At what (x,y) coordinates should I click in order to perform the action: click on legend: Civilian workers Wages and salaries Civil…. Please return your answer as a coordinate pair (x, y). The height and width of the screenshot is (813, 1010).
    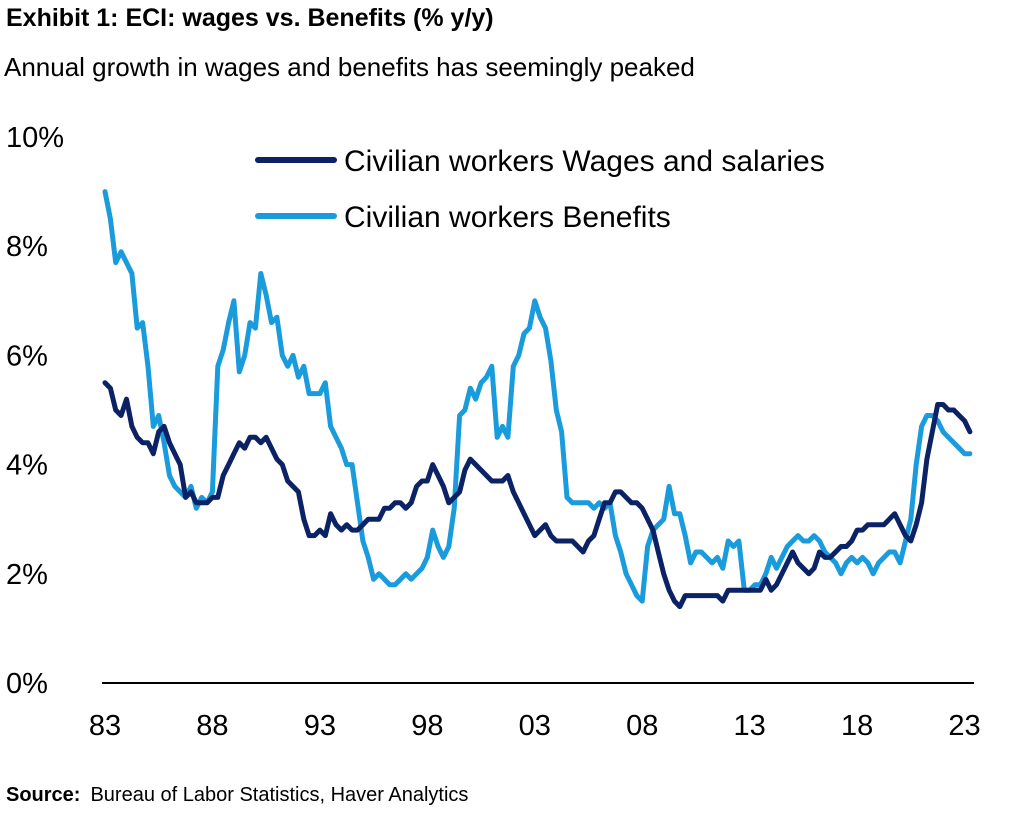
    Looking at the image, I should click on (540, 189).